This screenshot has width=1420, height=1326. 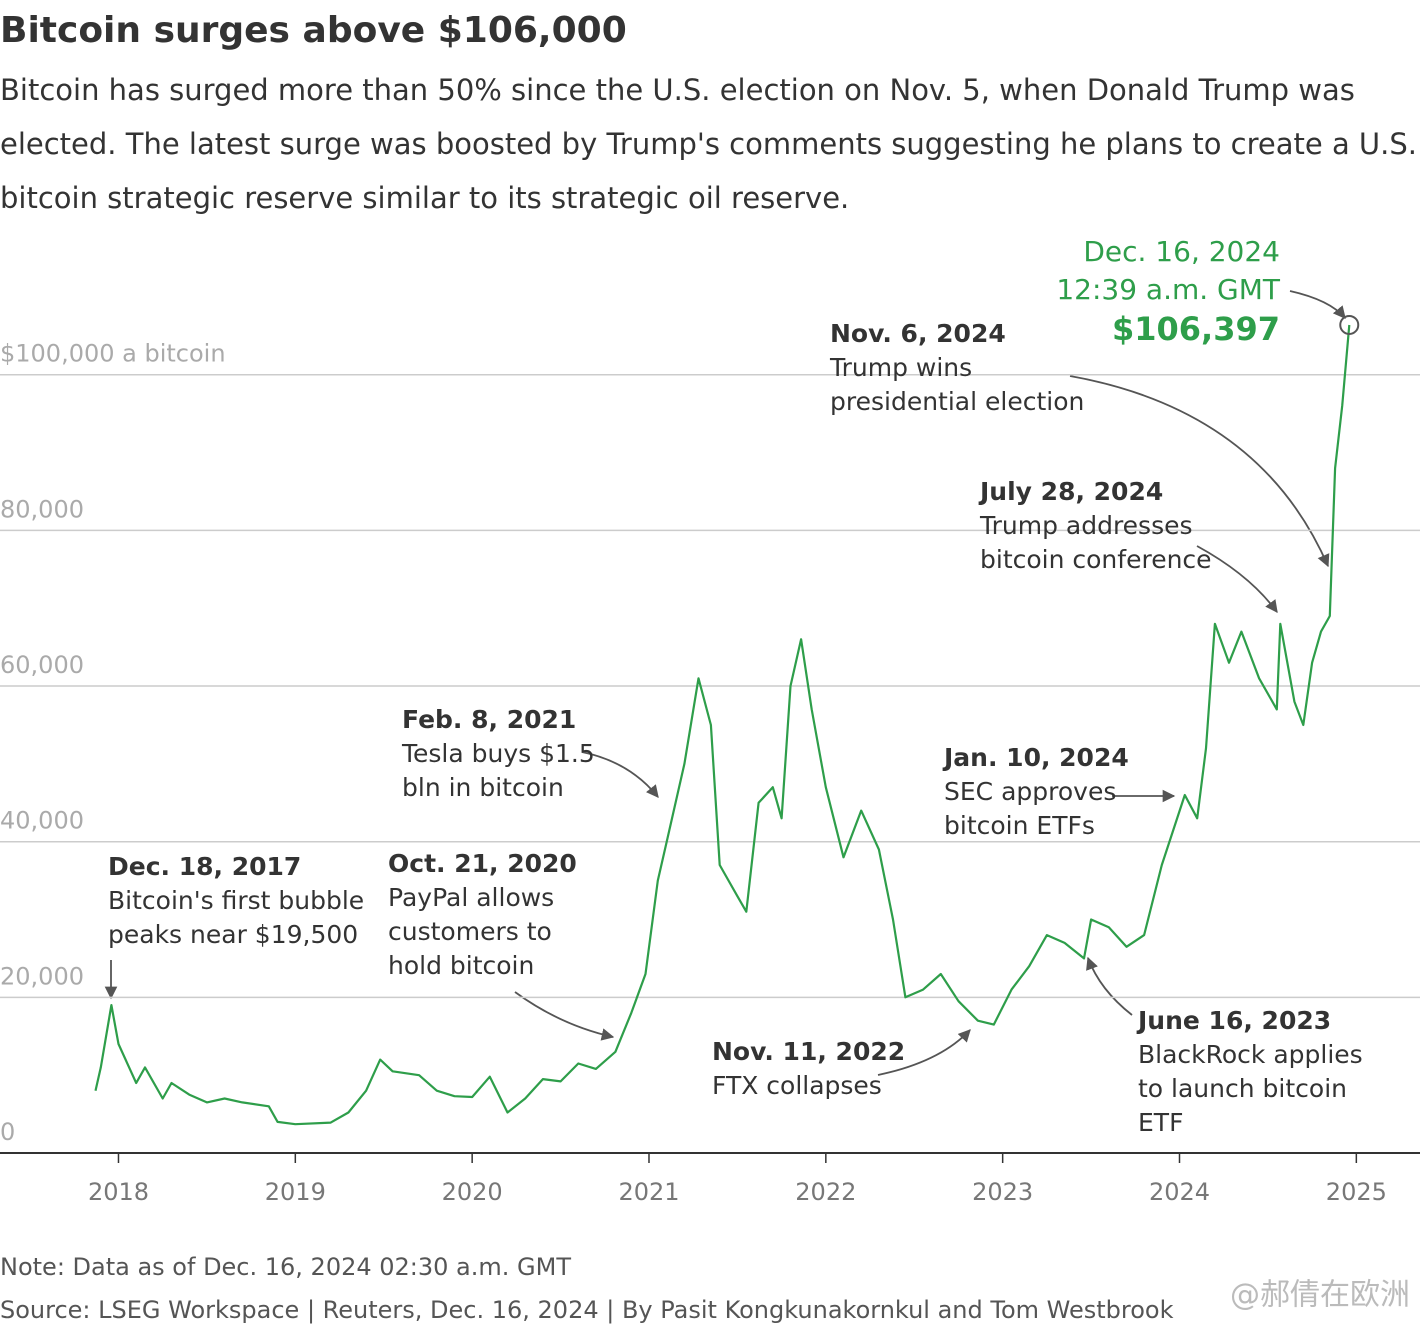 What do you see at coordinates (1196, 329) in the screenshot?
I see `latest-price: $106,397` at bounding box center [1196, 329].